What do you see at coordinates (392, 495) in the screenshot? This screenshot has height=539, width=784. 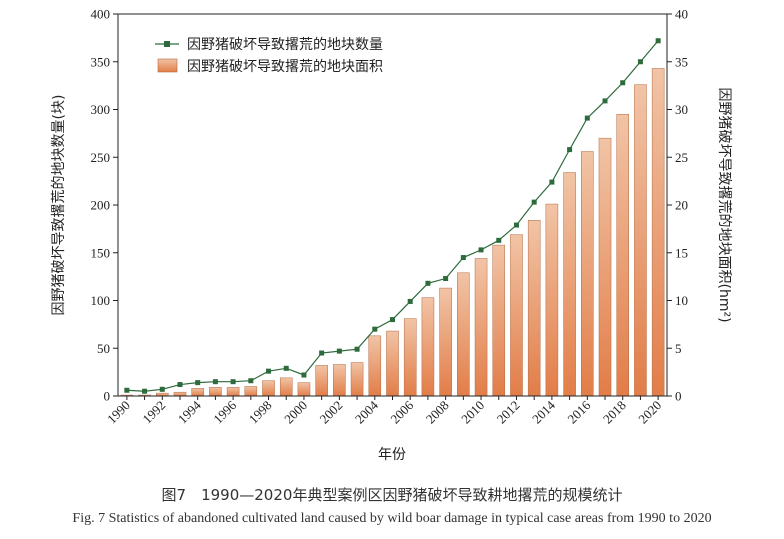 I see `figure-caption-chinese: 图7 1990—2020年典型案例区因野猪破坏导致耕地撂荒的规模统计` at bounding box center [392, 495].